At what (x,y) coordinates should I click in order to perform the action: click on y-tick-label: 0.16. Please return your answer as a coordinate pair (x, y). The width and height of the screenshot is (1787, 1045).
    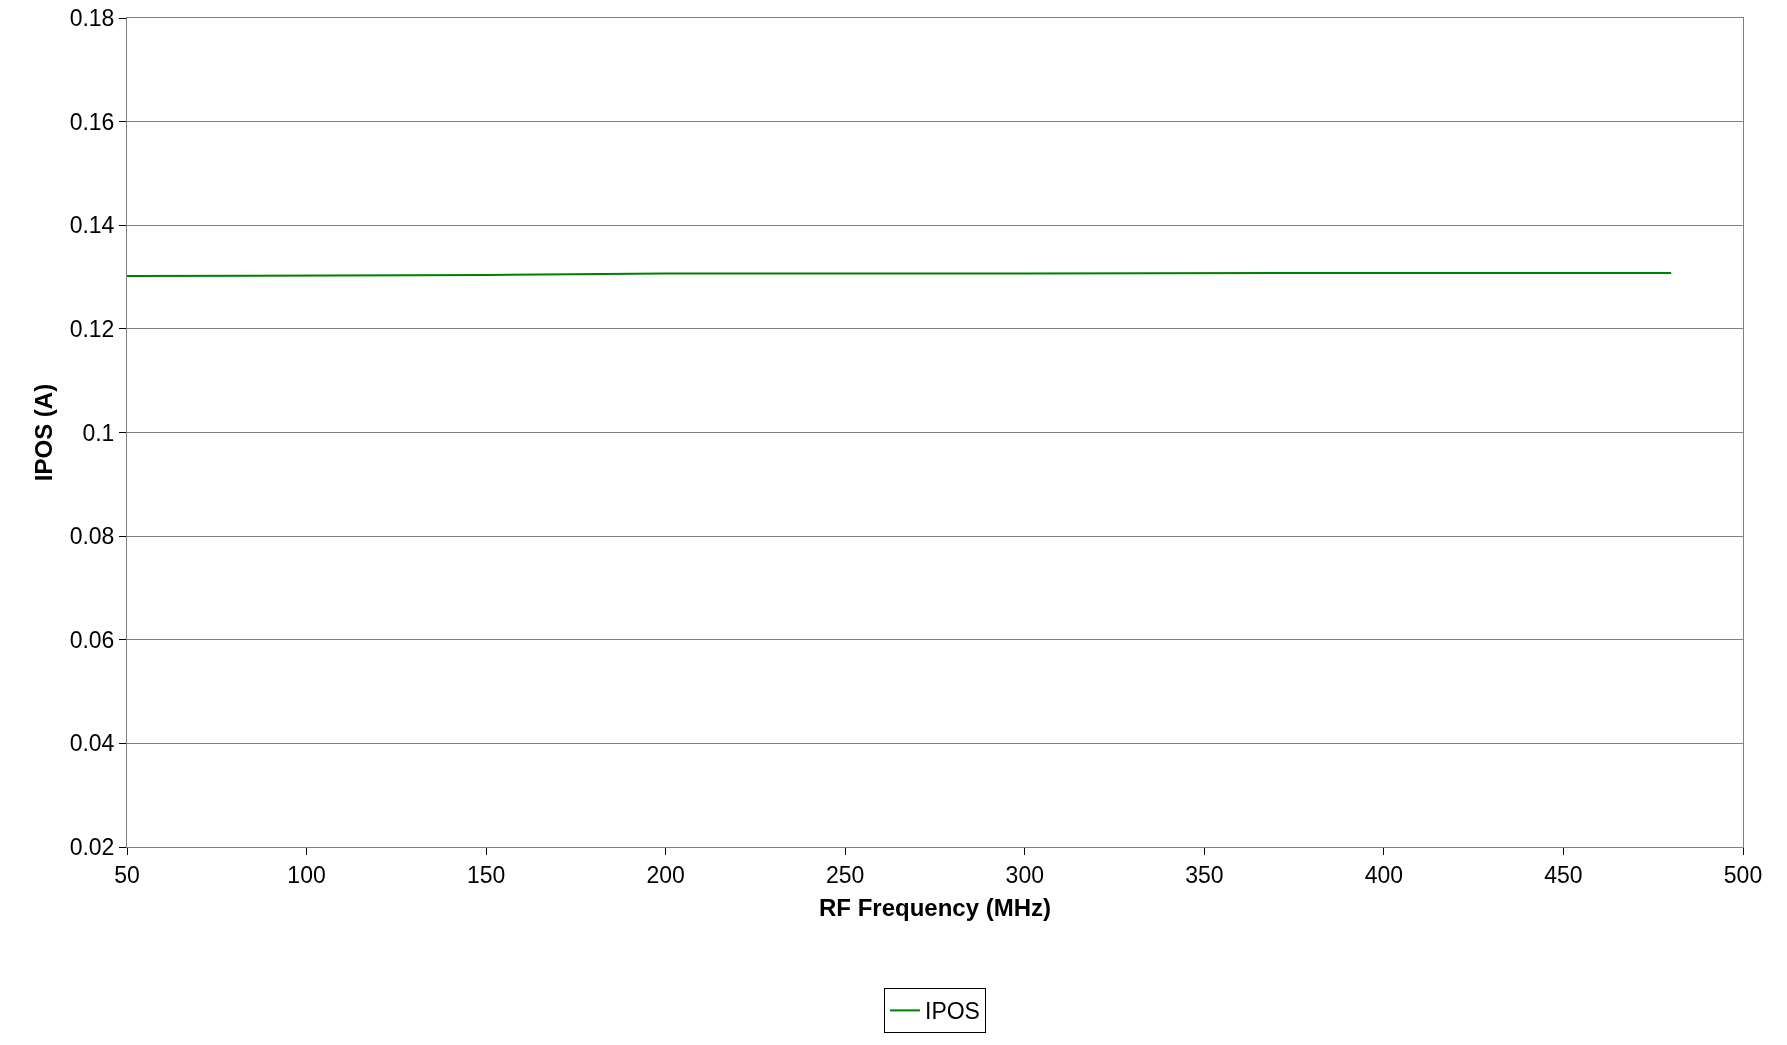
    Looking at the image, I should click on (92, 121).